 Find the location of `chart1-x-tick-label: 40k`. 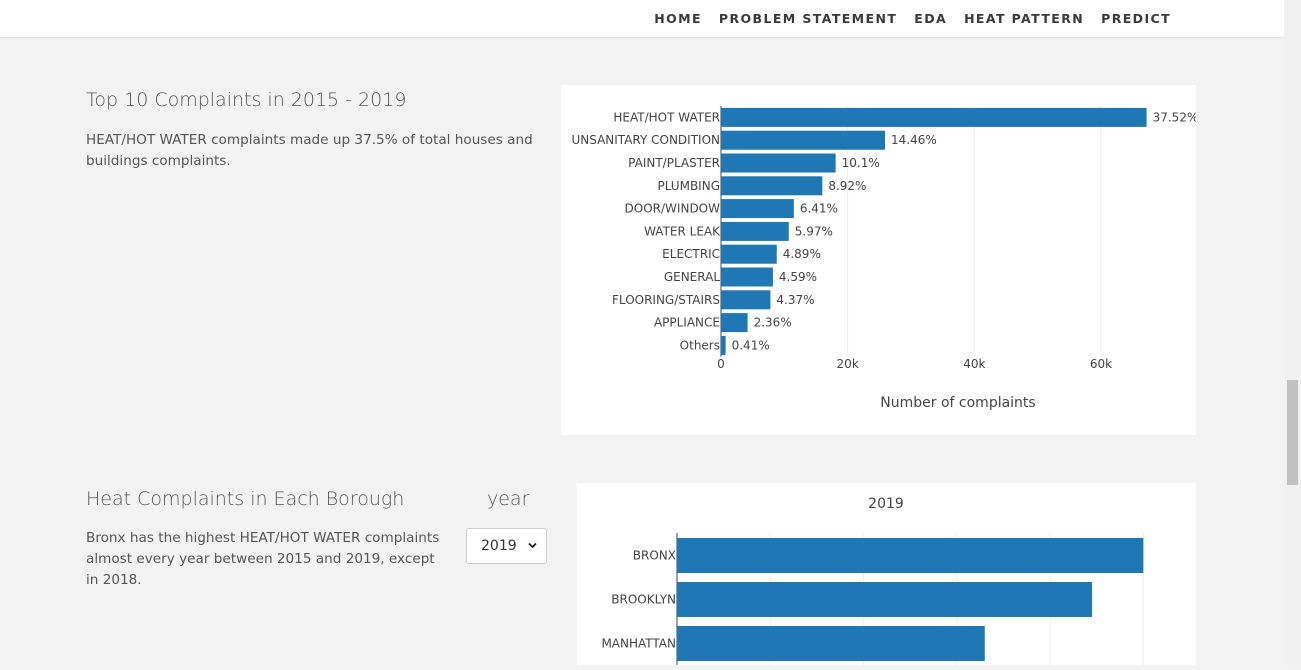

chart1-x-tick-label: 40k is located at coordinates (974, 364).